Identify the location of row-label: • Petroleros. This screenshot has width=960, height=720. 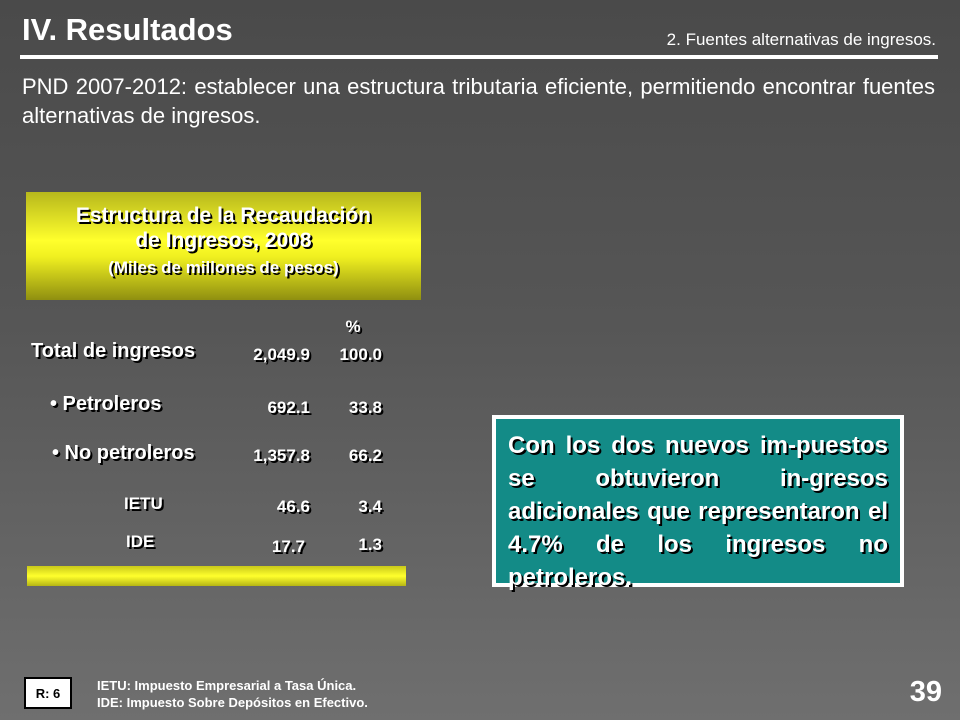
(106, 404).